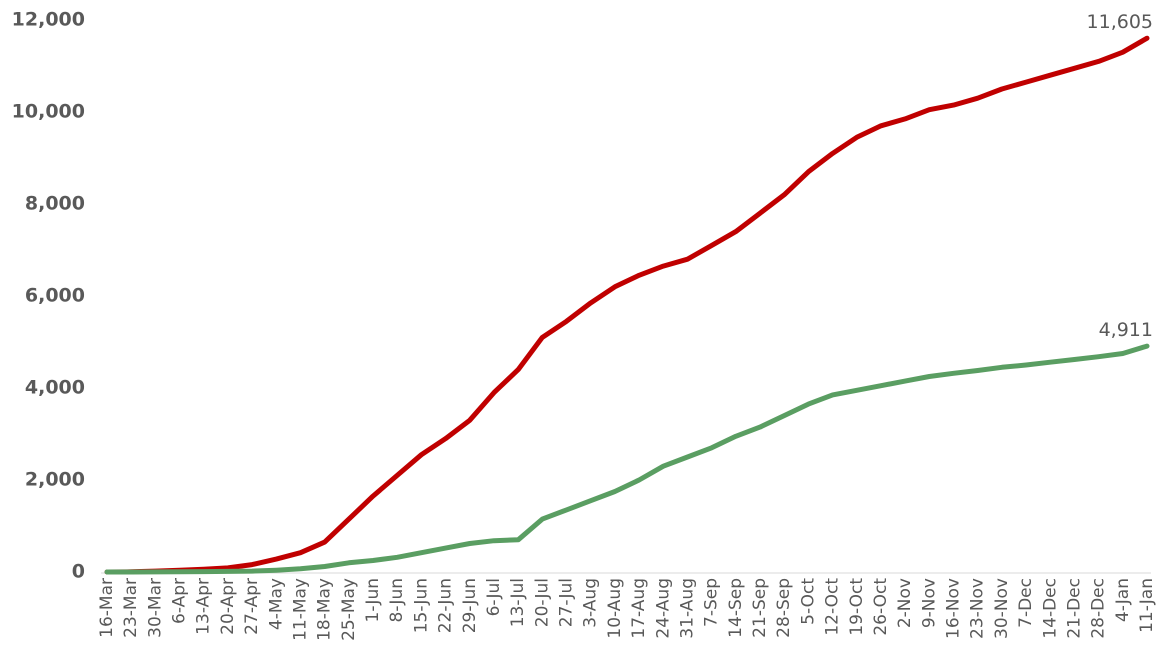 The width and height of the screenshot is (1158, 665). Describe the element at coordinates (55, 480) in the screenshot. I see `y-tick-label: 2,000` at that location.